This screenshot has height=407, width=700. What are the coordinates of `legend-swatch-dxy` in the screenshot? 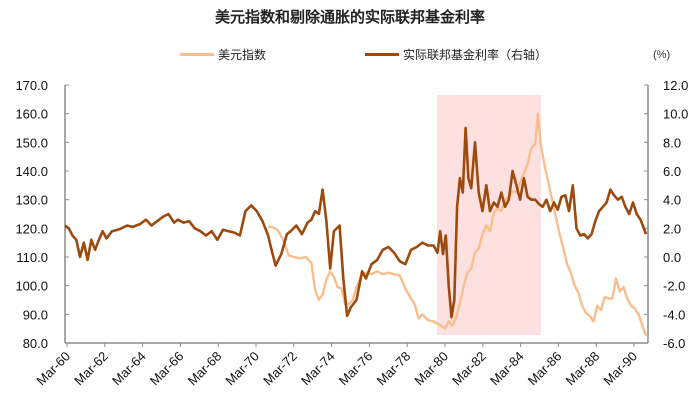 It's located at (197, 54).